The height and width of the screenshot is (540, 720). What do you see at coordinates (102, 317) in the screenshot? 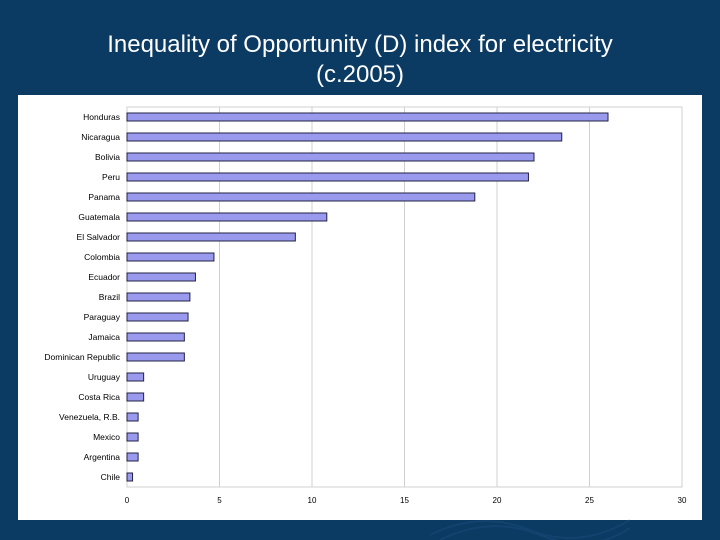
I see `category-label: Paraguay` at bounding box center [102, 317].